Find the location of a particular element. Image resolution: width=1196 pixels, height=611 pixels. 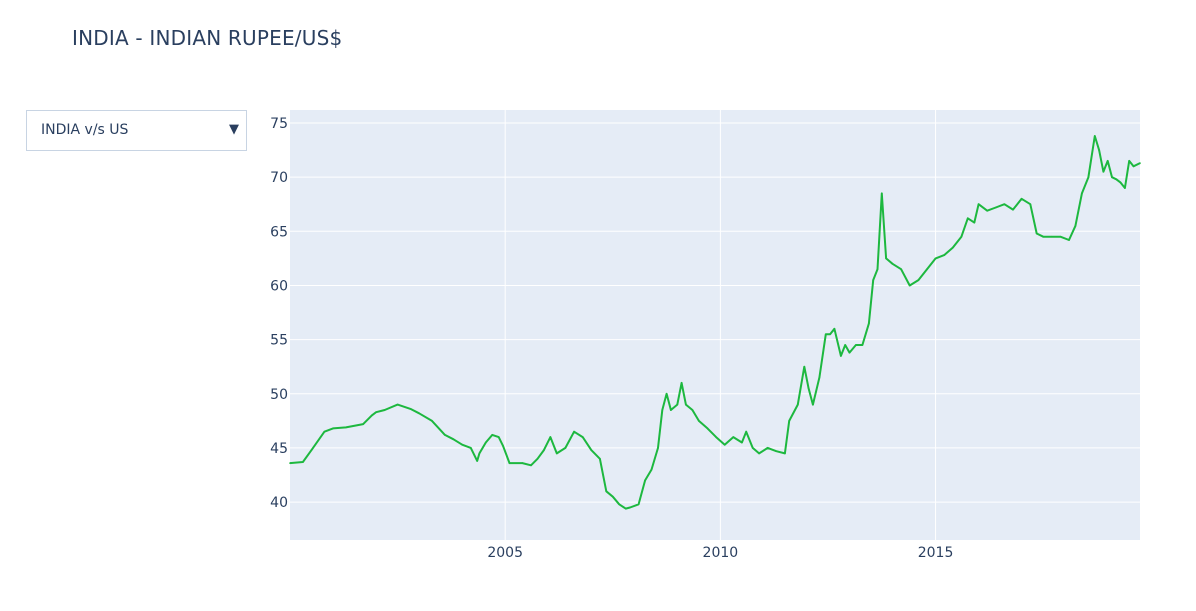

chart-title: INDIA - INDIAN RUPEE/US$ is located at coordinates (207, 38).